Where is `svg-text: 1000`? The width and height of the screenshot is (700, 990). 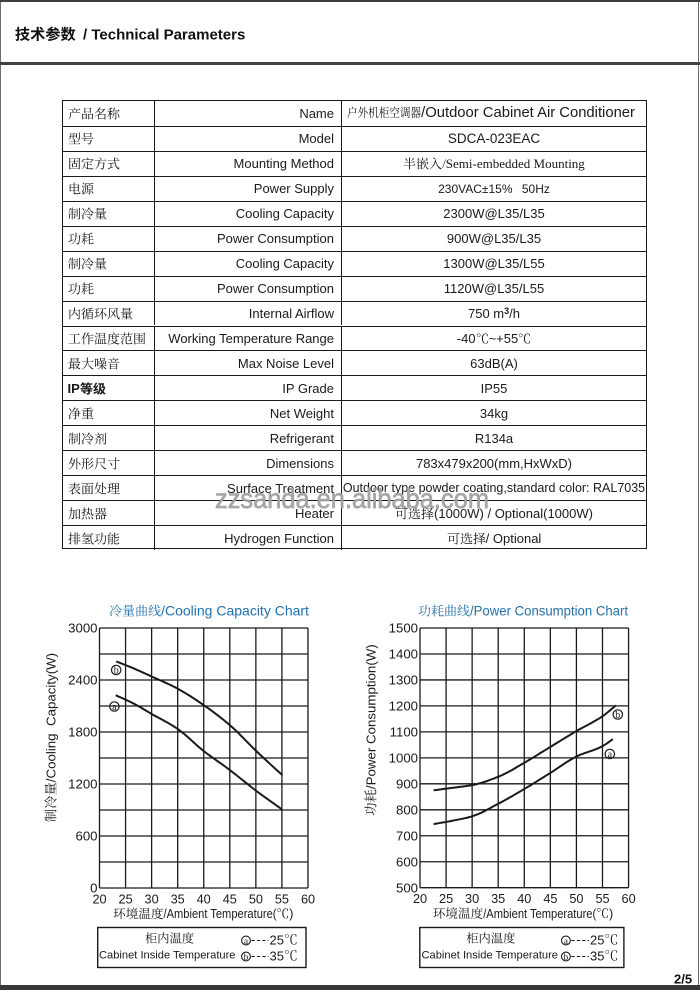 svg-text: 1000 is located at coordinates (403, 758).